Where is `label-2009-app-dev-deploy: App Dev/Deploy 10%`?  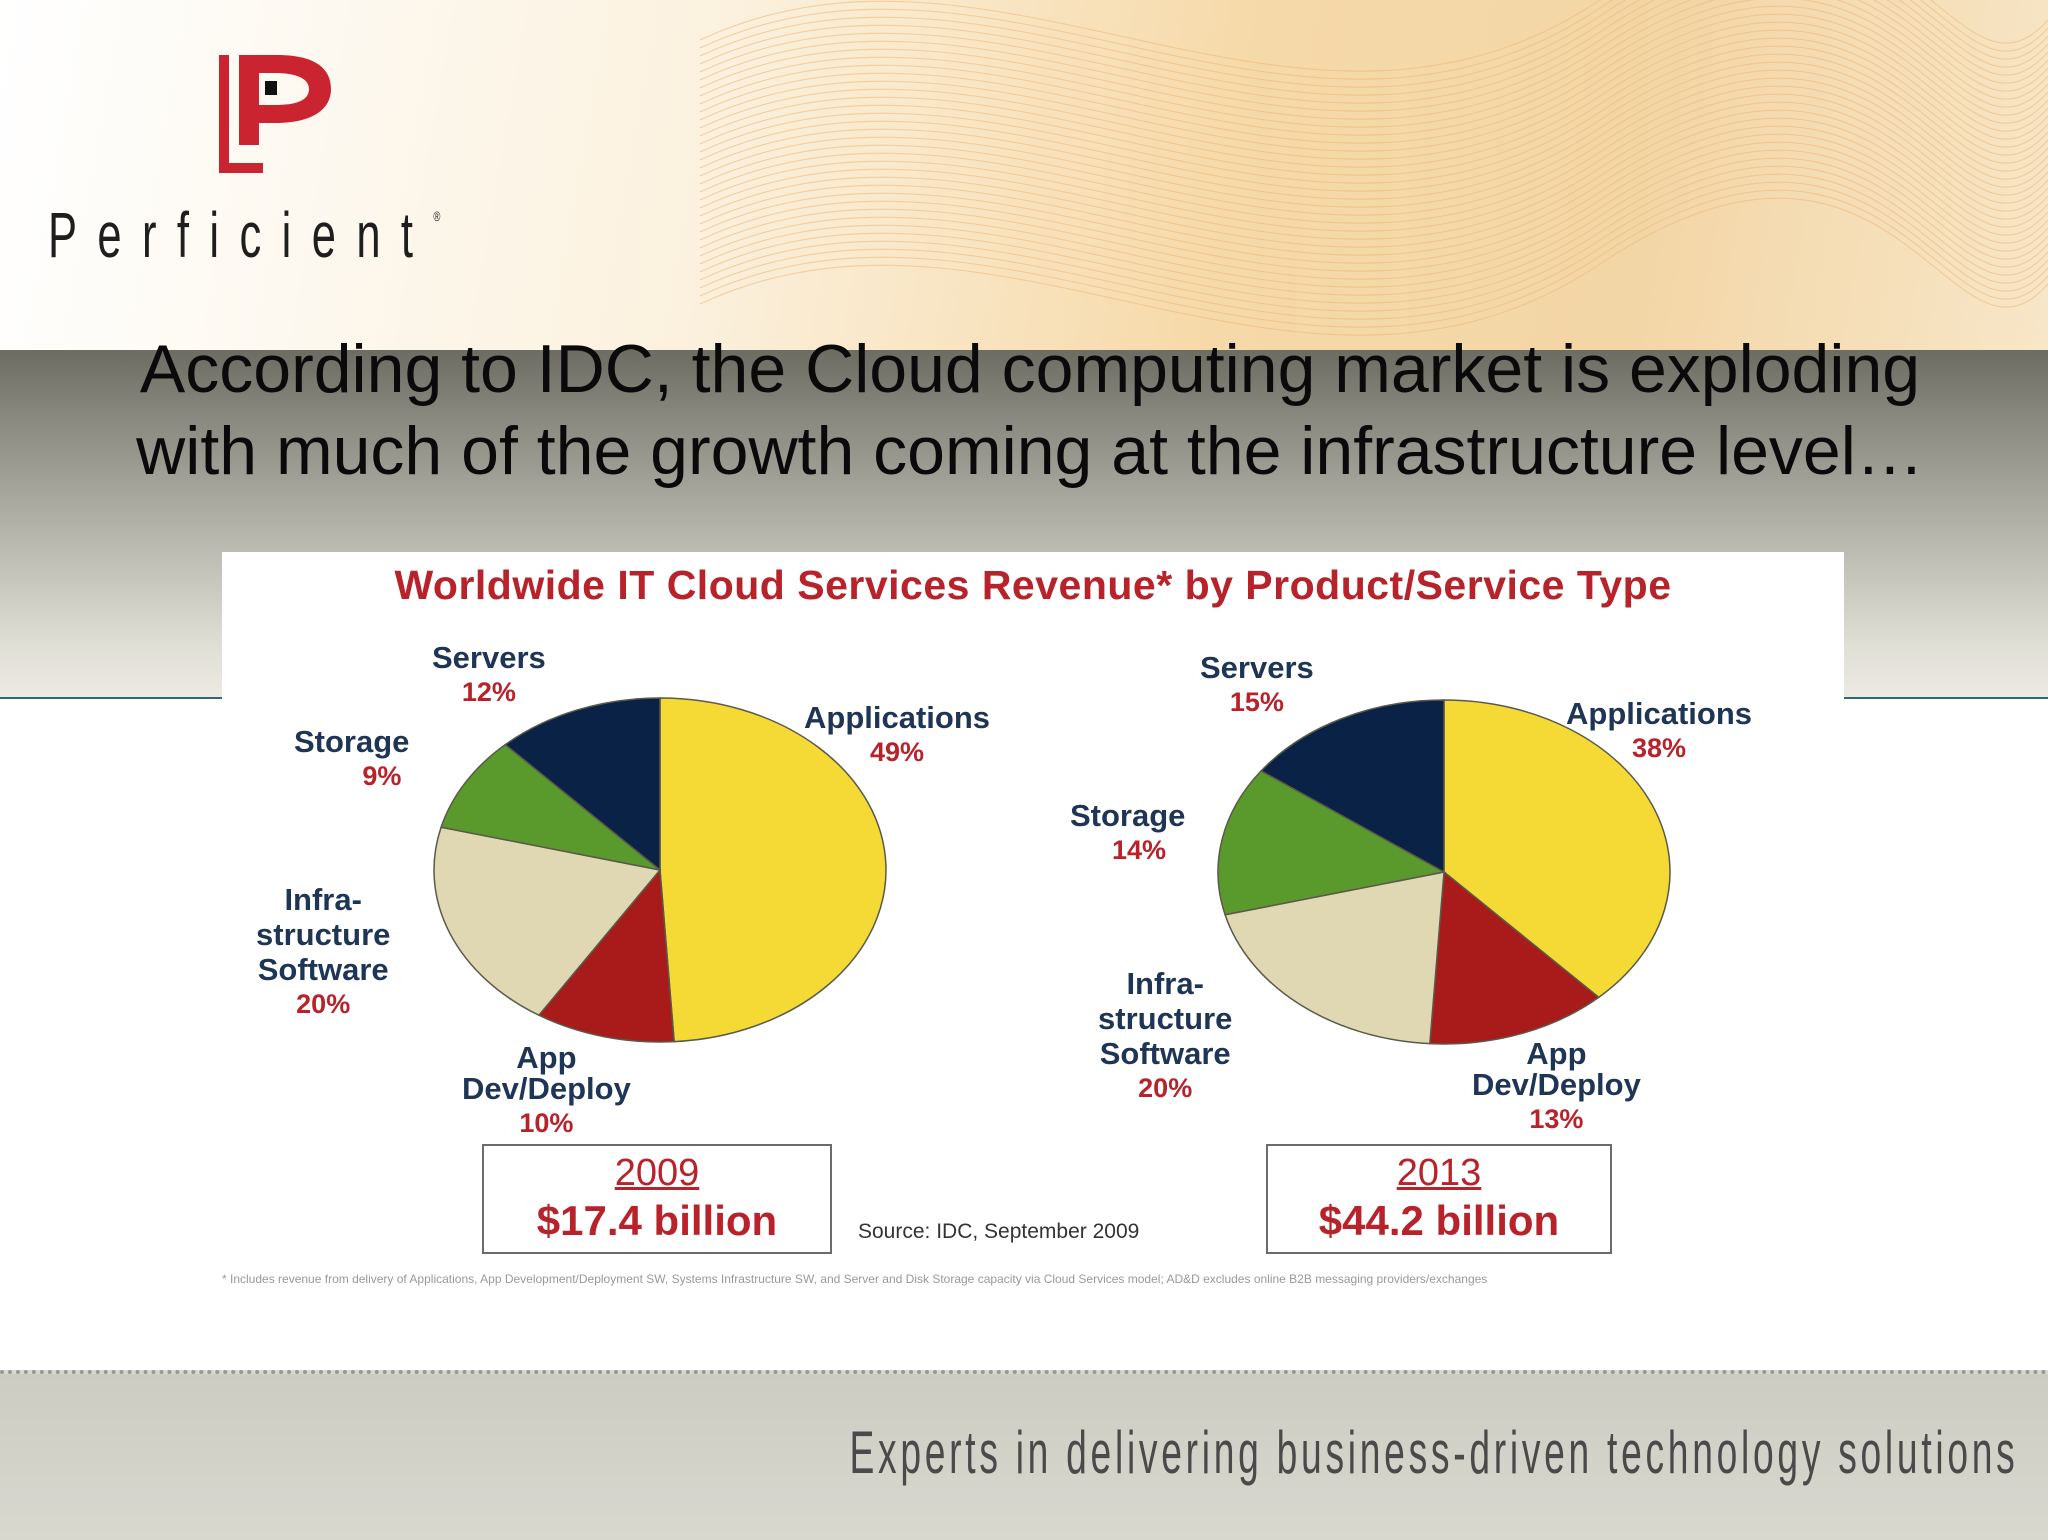
label-2009-app-dev-deploy: App Dev/Deploy 10% is located at coordinates (546, 1089).